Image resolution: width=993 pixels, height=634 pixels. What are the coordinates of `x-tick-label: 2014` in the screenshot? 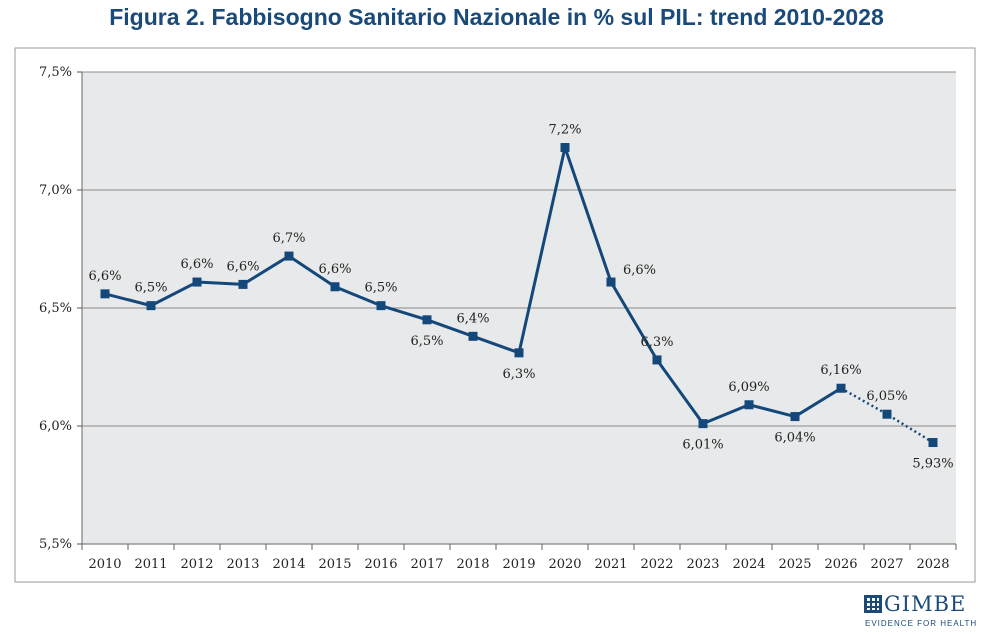 It's located at (288, 564).